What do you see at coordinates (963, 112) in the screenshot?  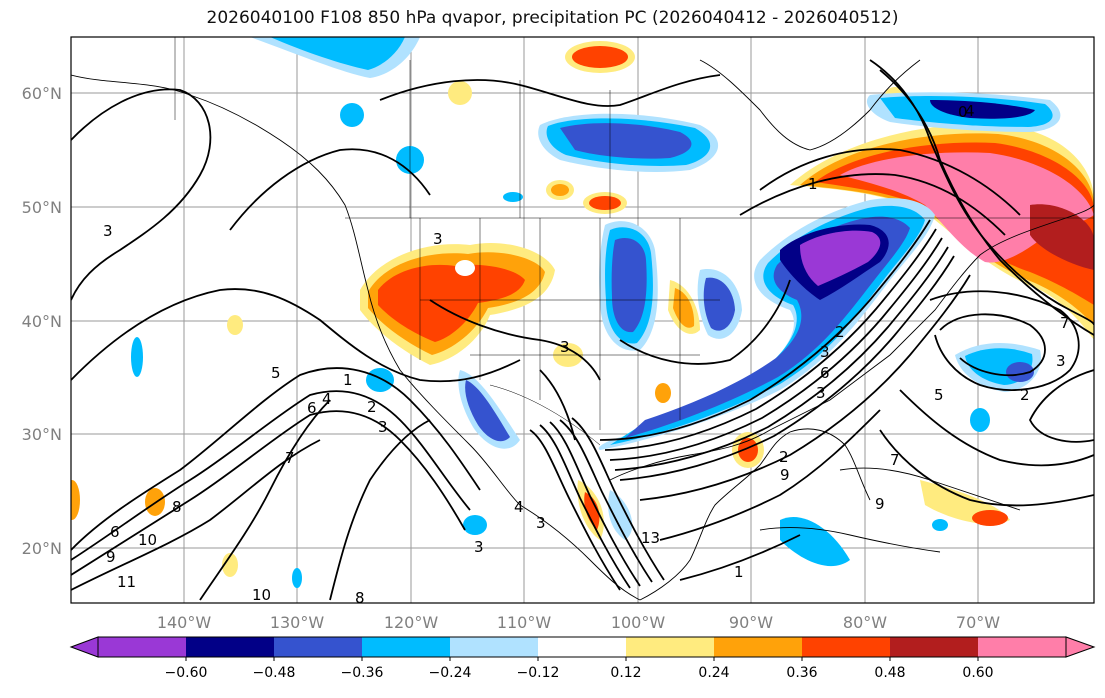 I see `contour-label: 0` at bounding box center [963, 112].